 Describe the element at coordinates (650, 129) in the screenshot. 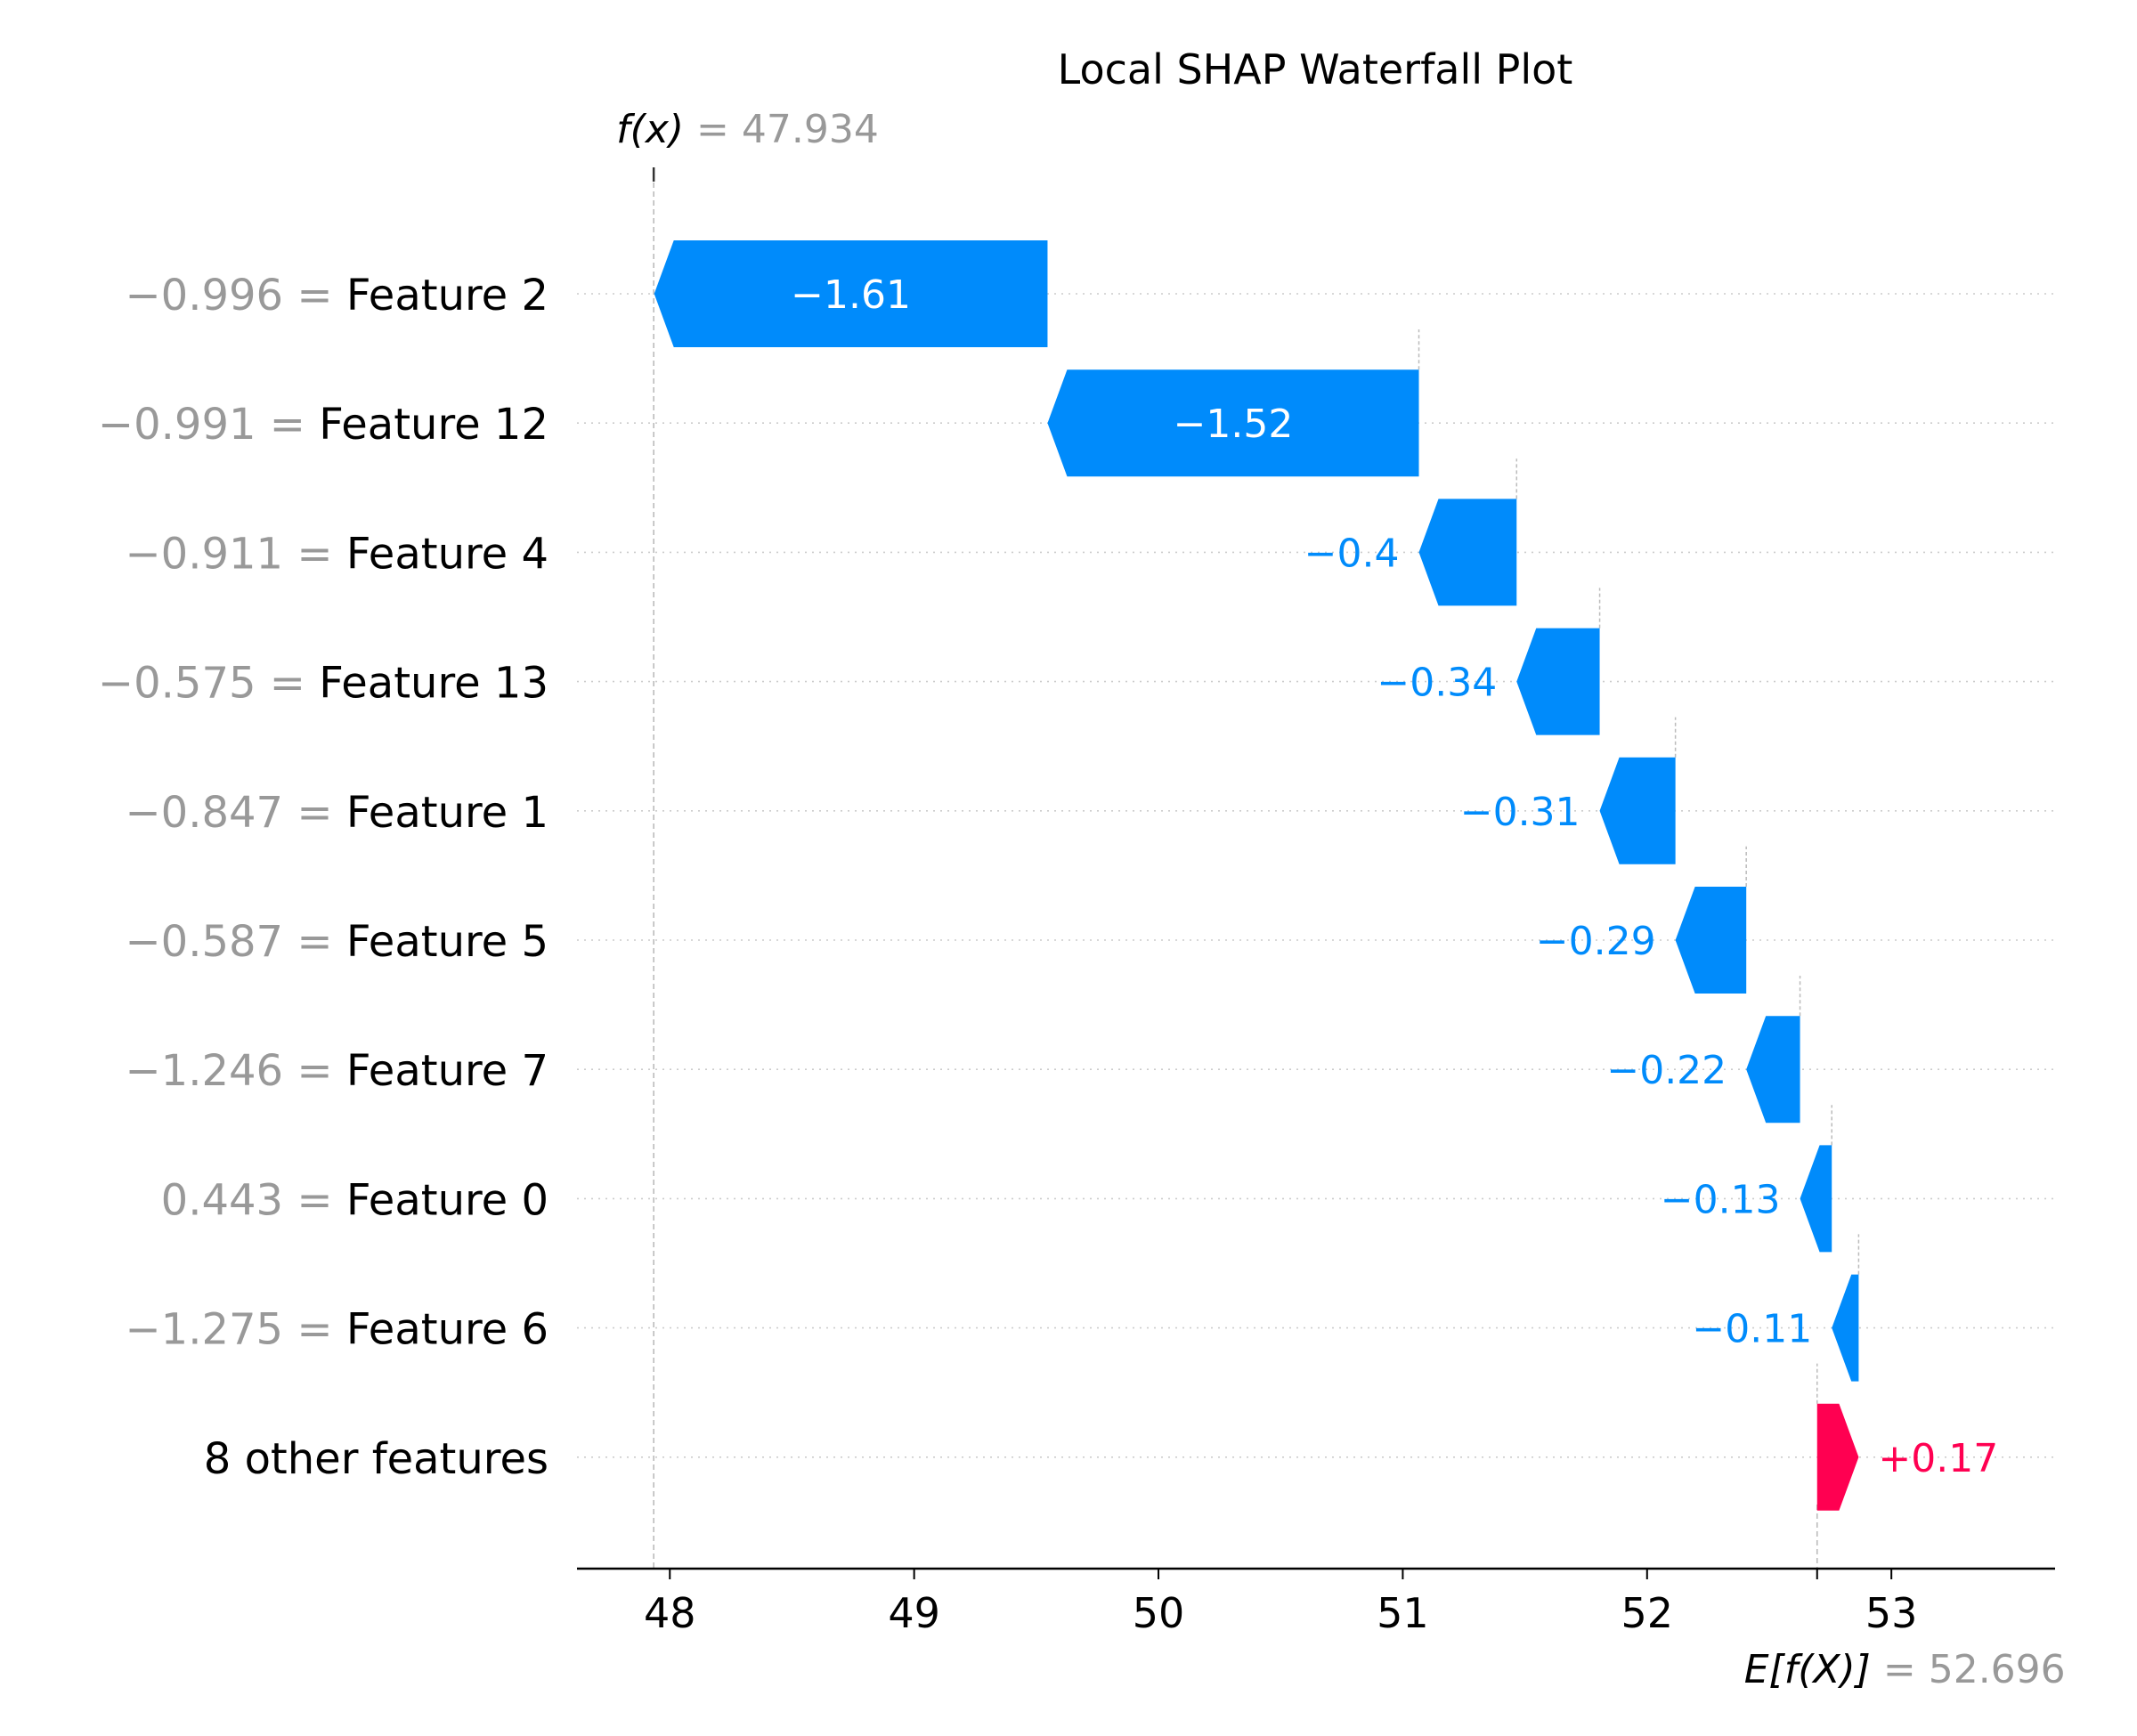

I see `fx-symbol: f(x)` at that location.